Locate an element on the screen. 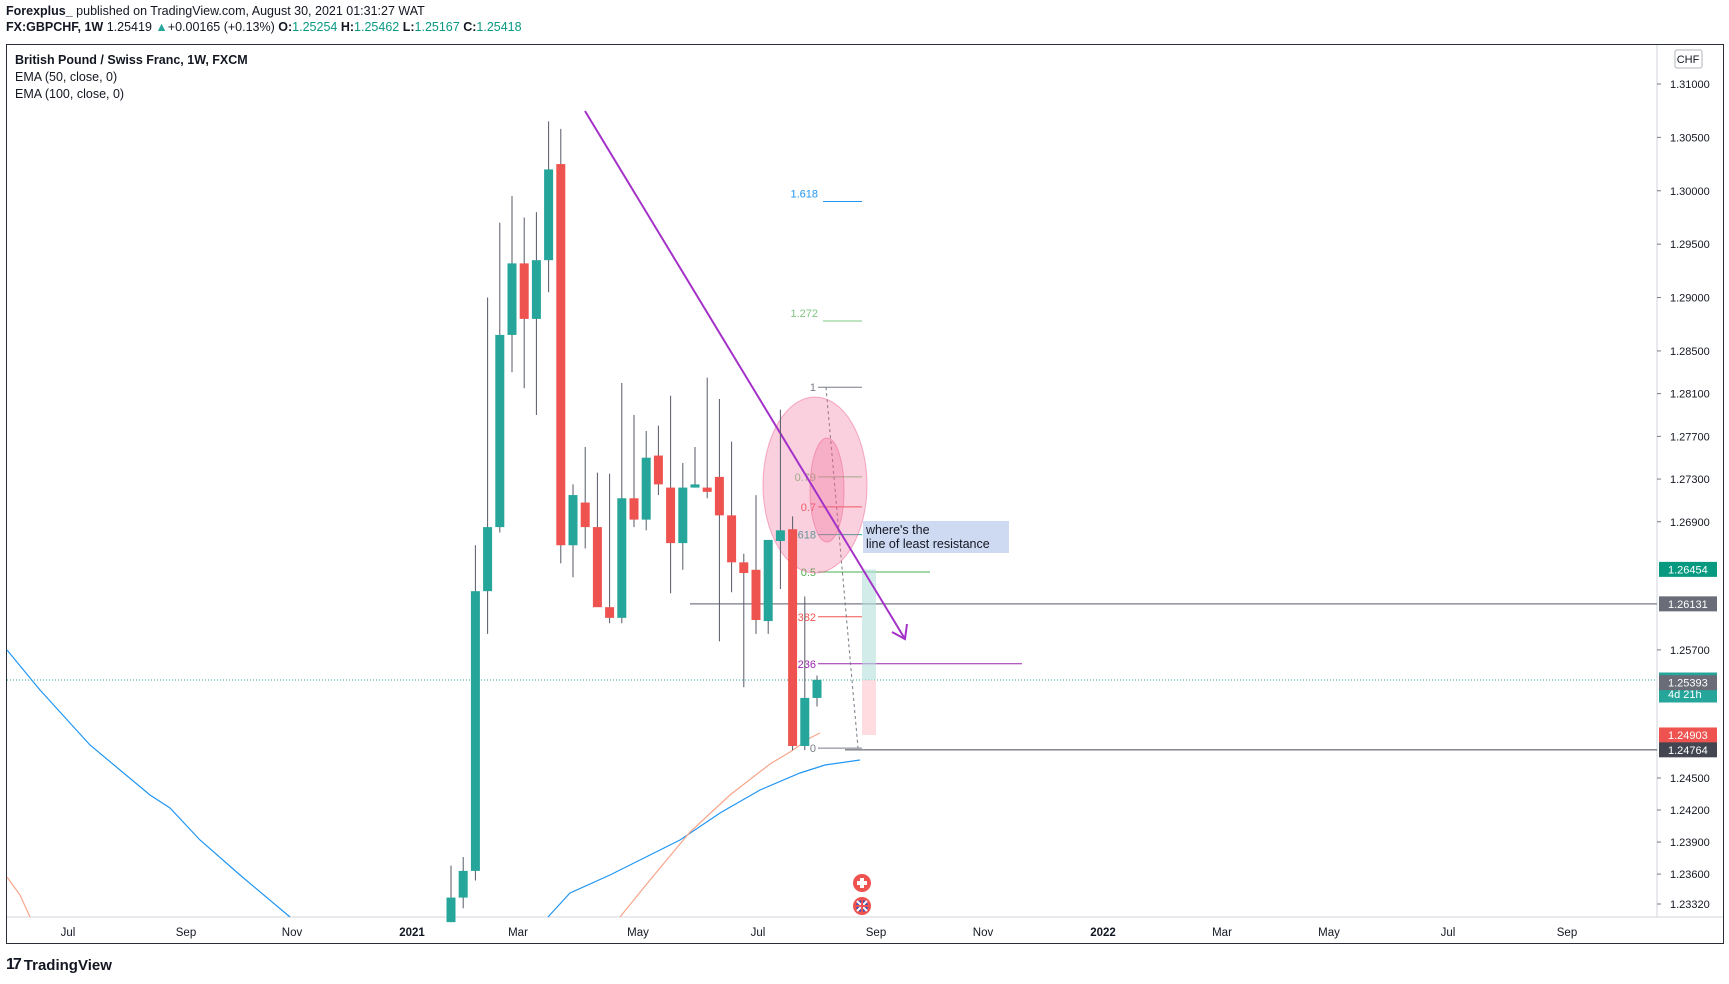  price-label-countdown: 4d 21h is located at coordinates (1685, 695).